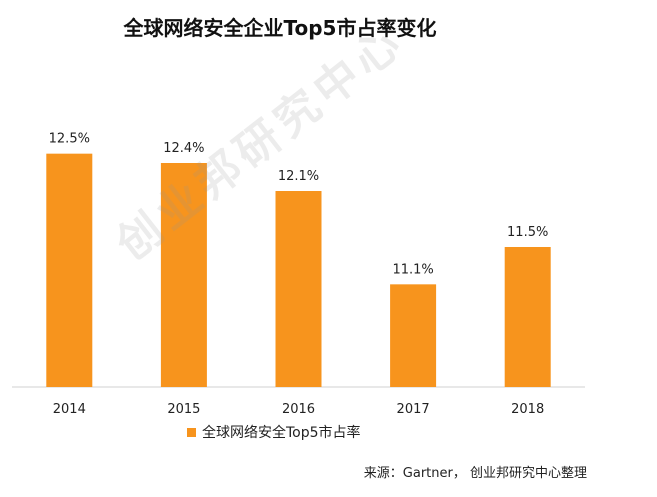  Describe the element at coordinates (527, 409) in the screenshot. I see `x-tick-label-2018: 2018` at that location.